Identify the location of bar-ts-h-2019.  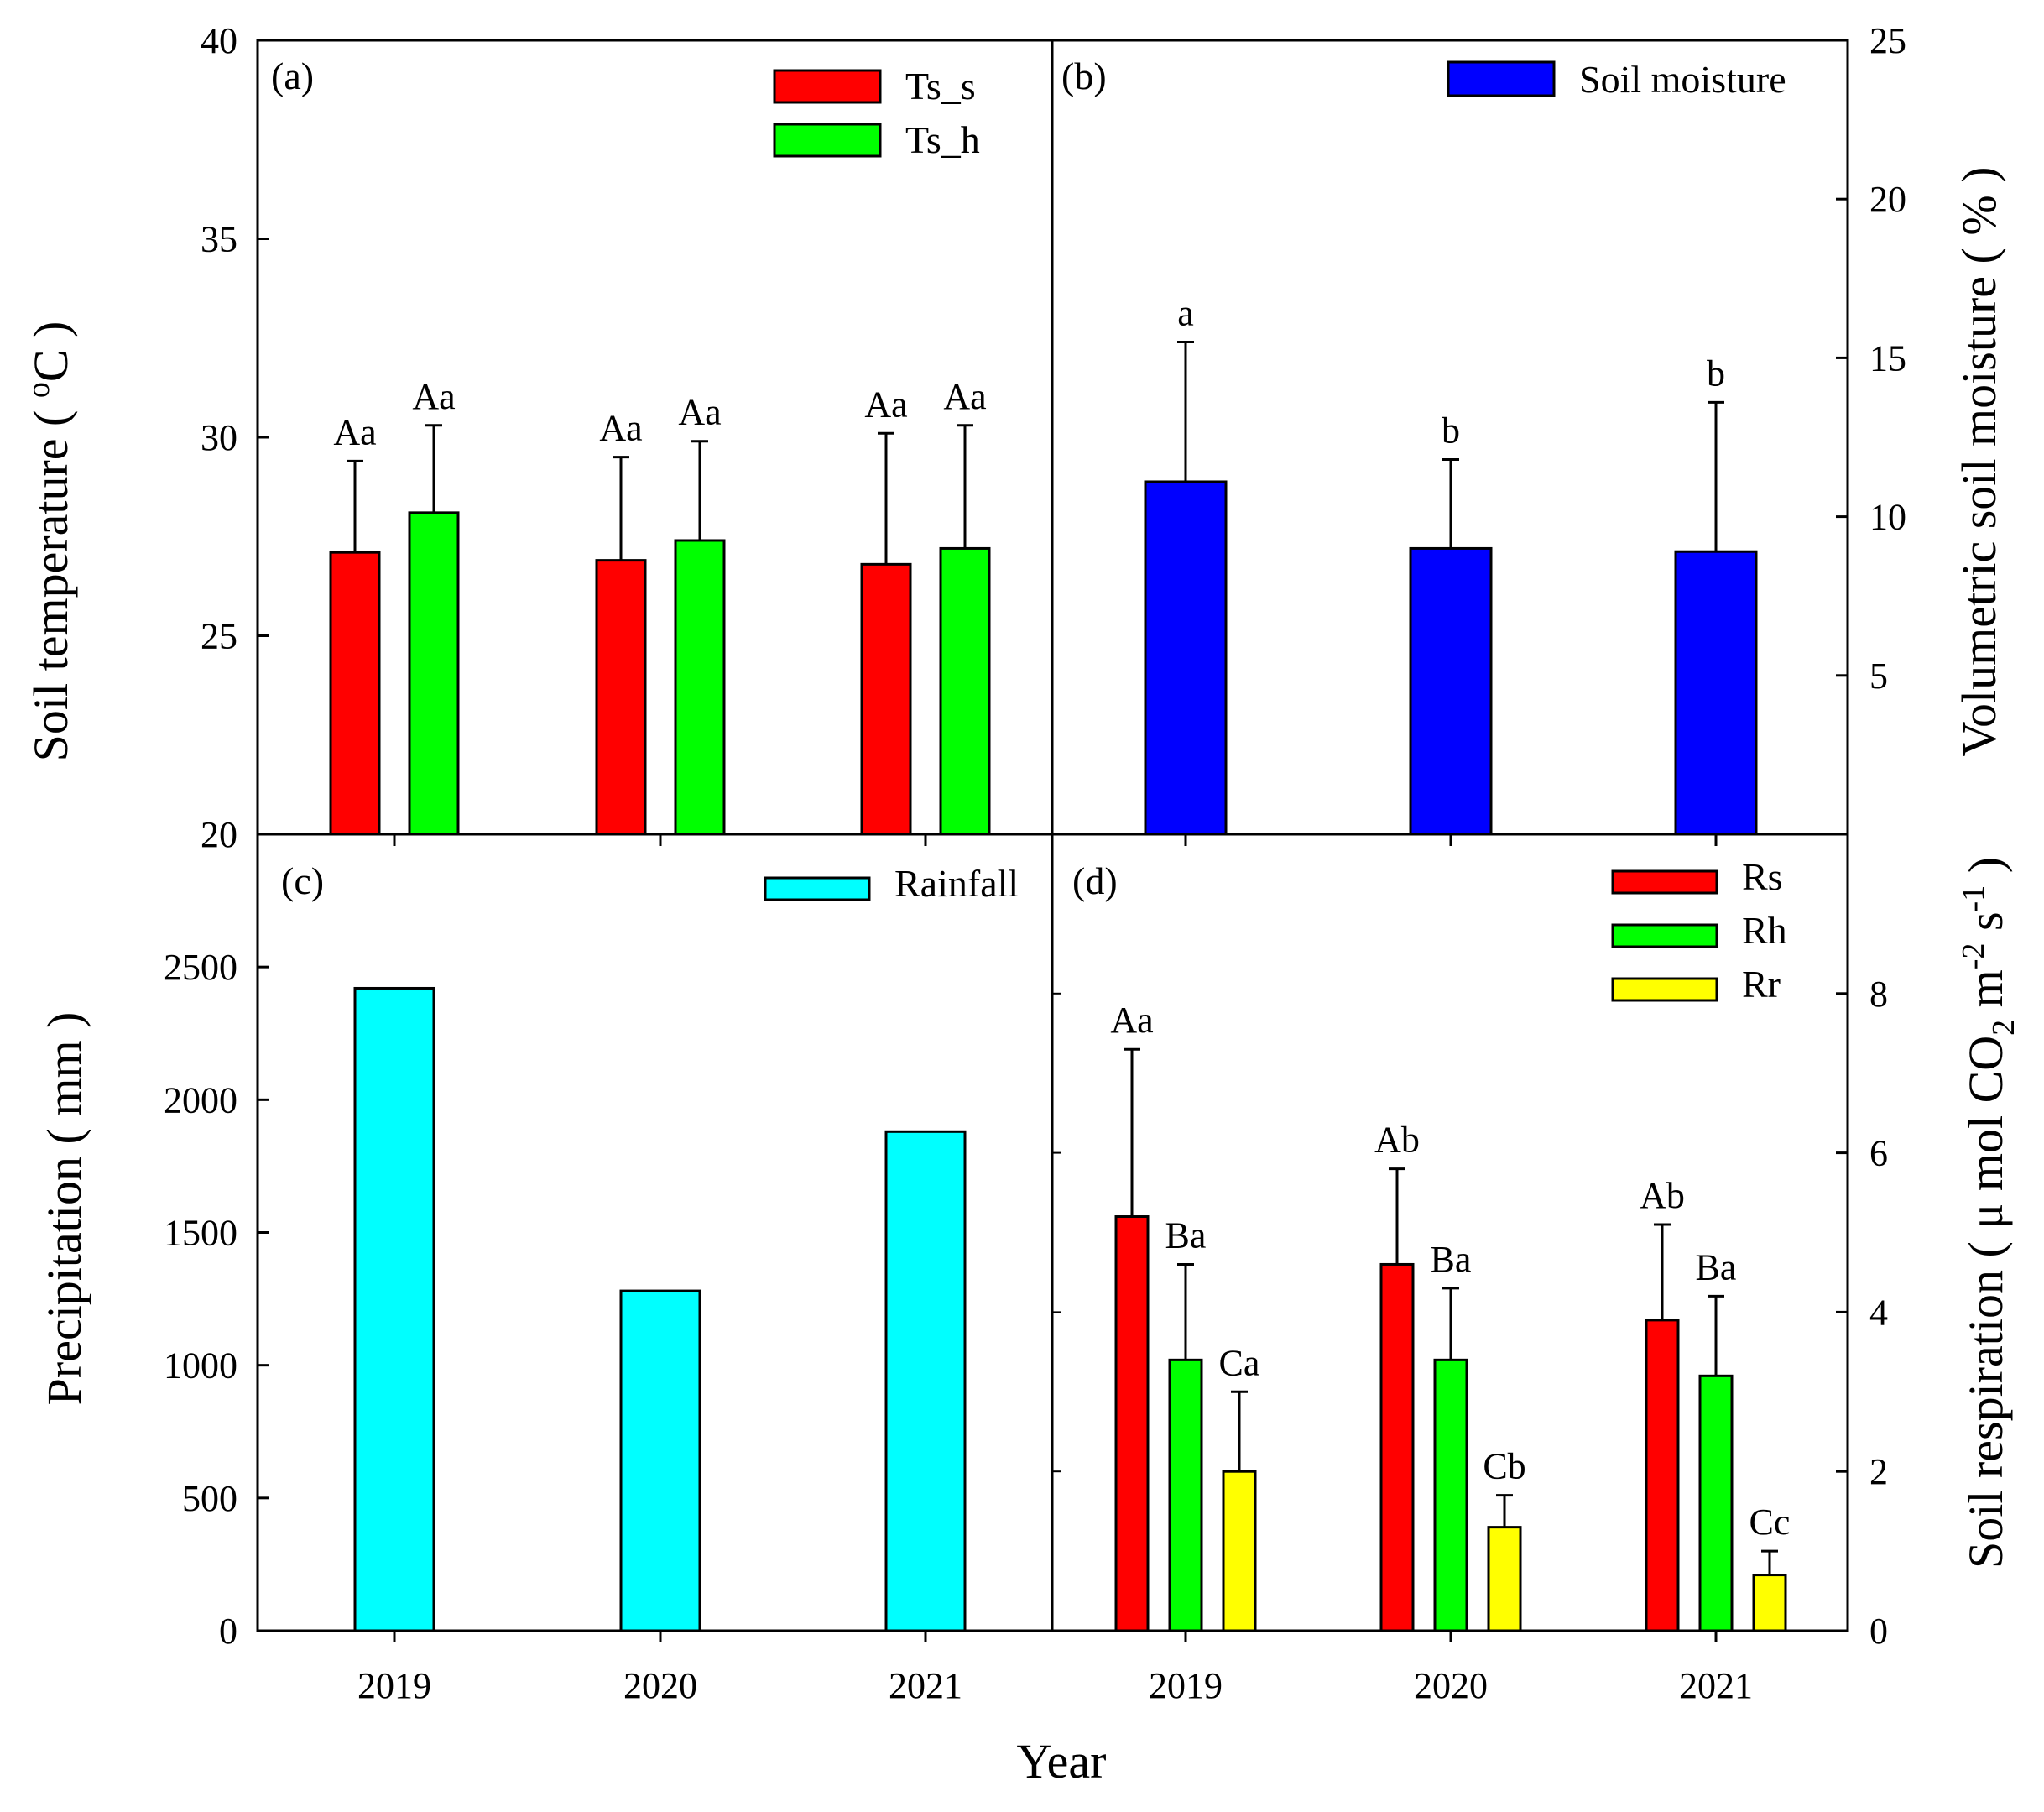
(434, 674).